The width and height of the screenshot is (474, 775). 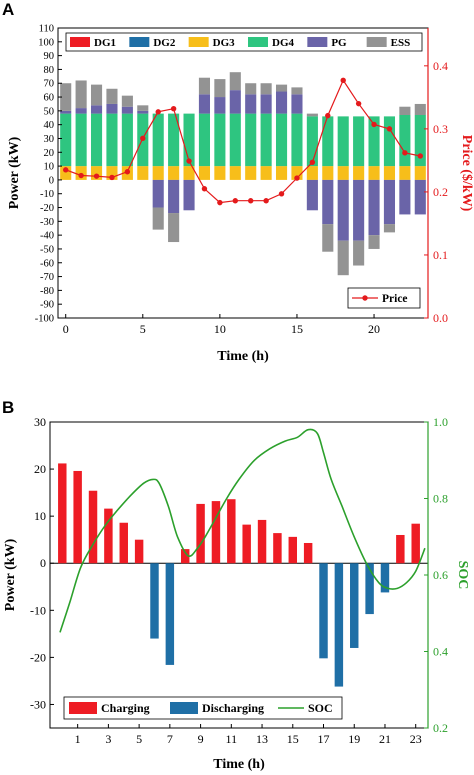 What do you see at coordinates (47, 249) in the screenshot?
I see `y-tick-label: -50` at bounding box center [47, 249].